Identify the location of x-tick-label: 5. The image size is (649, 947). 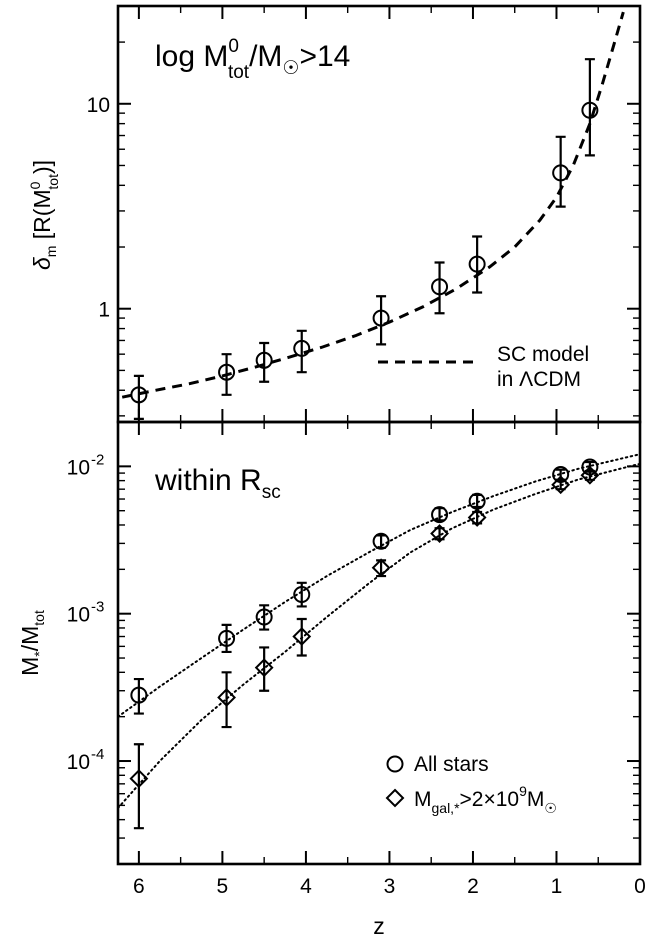
(223, 886).